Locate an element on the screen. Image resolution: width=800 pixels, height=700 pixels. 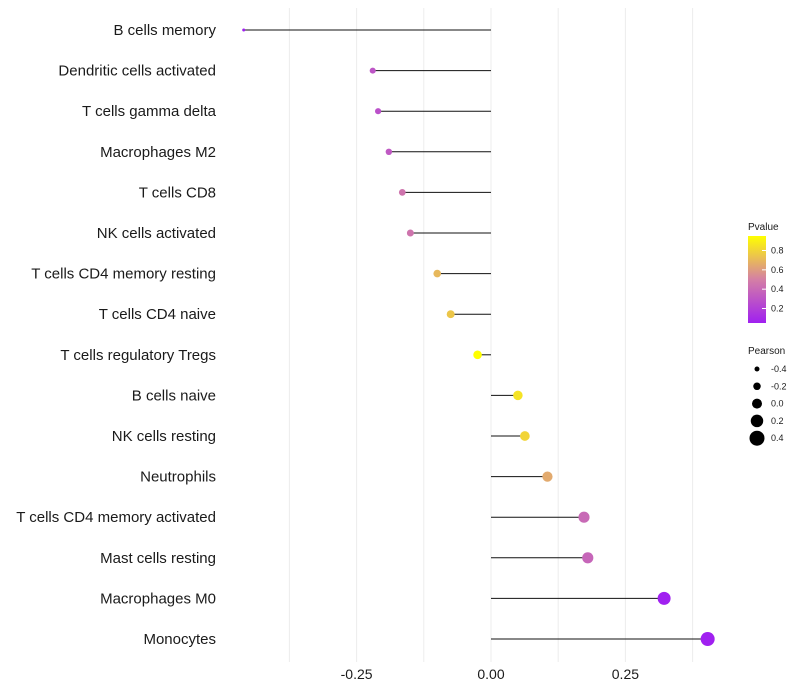
y-label-5: NK cells activated is located at coordinates (156, 233).